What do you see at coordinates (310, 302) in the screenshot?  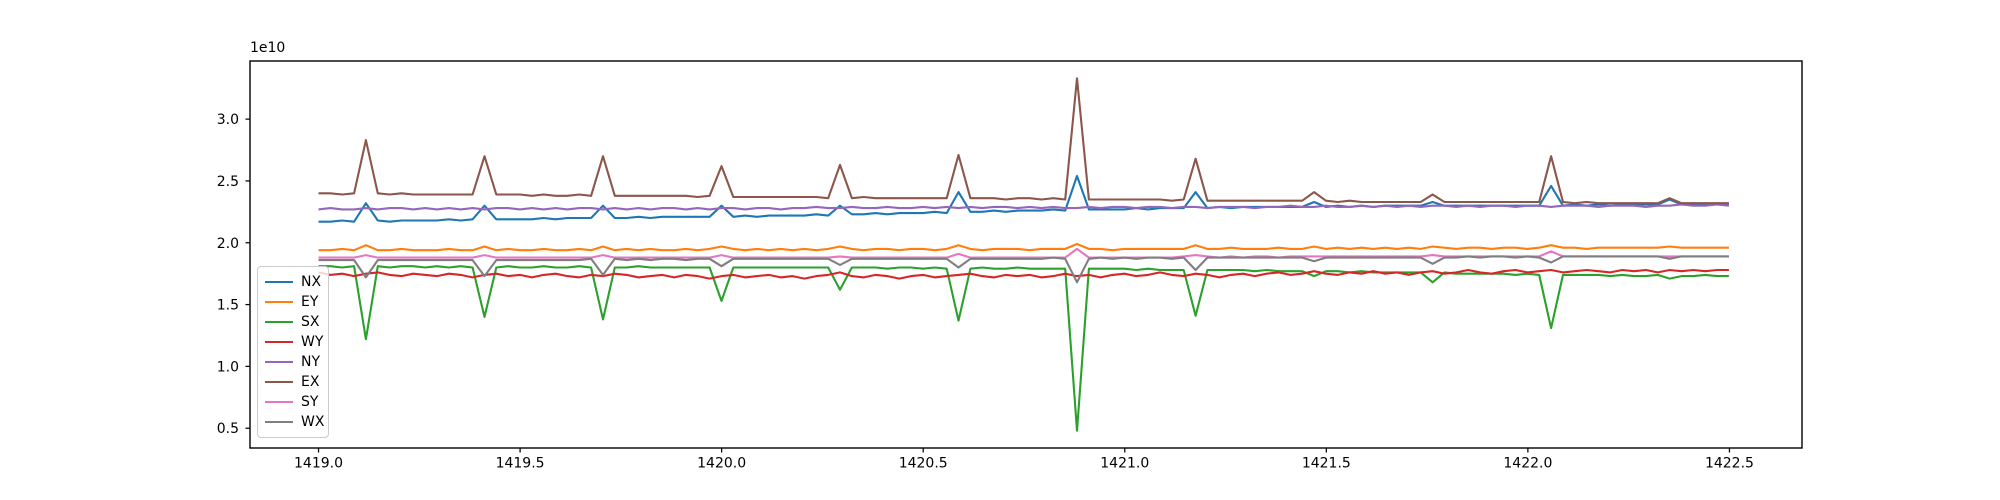 I see `legend-label-EY: EY` at bounding box center [310, 302].